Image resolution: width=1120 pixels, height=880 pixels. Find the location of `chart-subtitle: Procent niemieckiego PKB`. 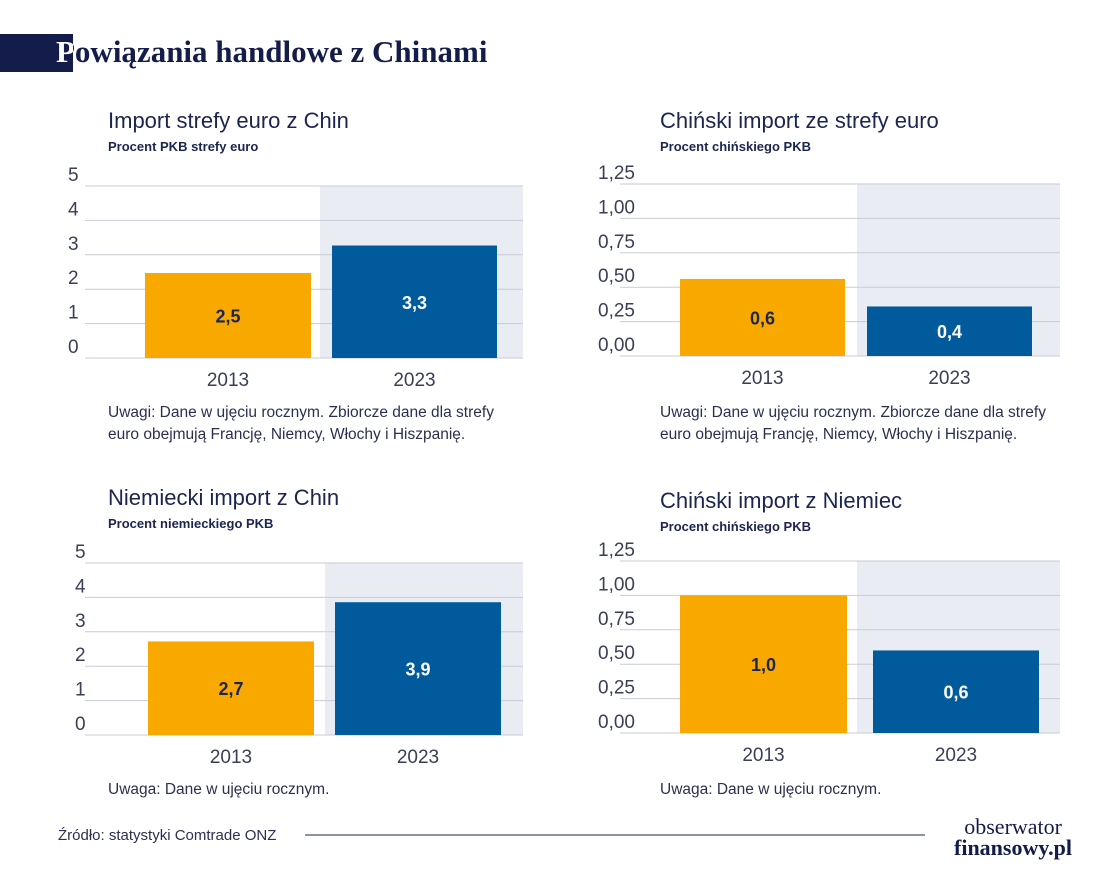

chart-subtitle: Procent niemieckiego PKB is located at coordinates (190, 523).